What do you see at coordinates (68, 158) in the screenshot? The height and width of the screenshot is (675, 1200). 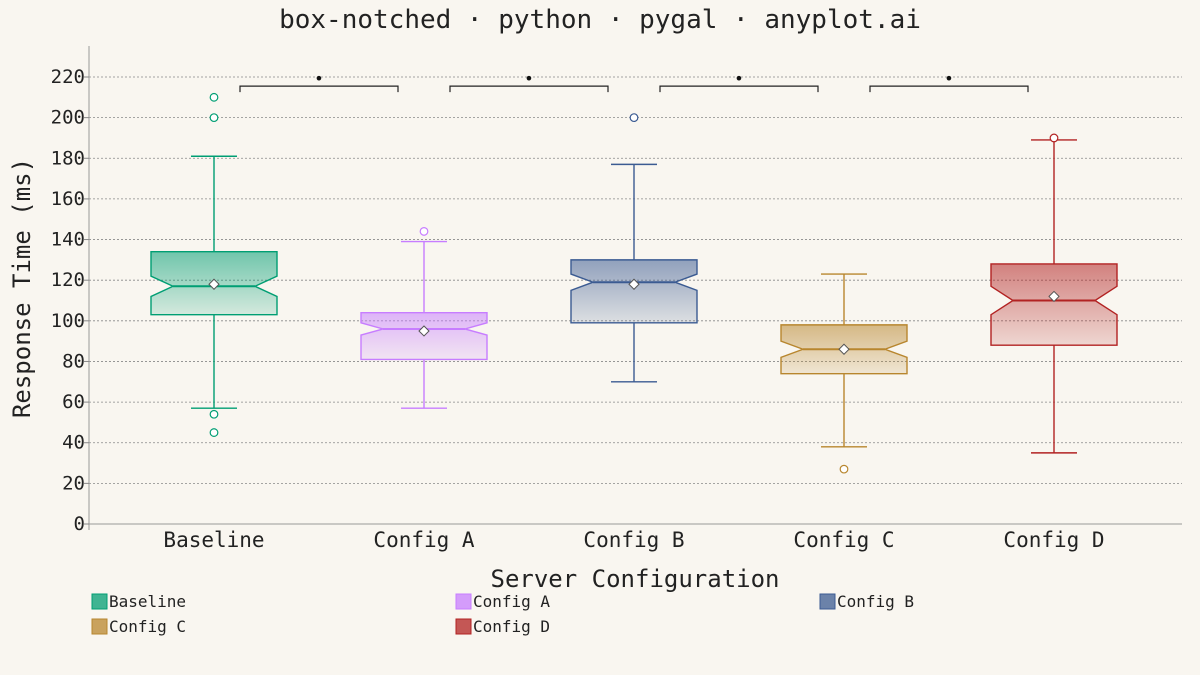 I see `y-tick-label: 180` at bounding box center [68, 158].